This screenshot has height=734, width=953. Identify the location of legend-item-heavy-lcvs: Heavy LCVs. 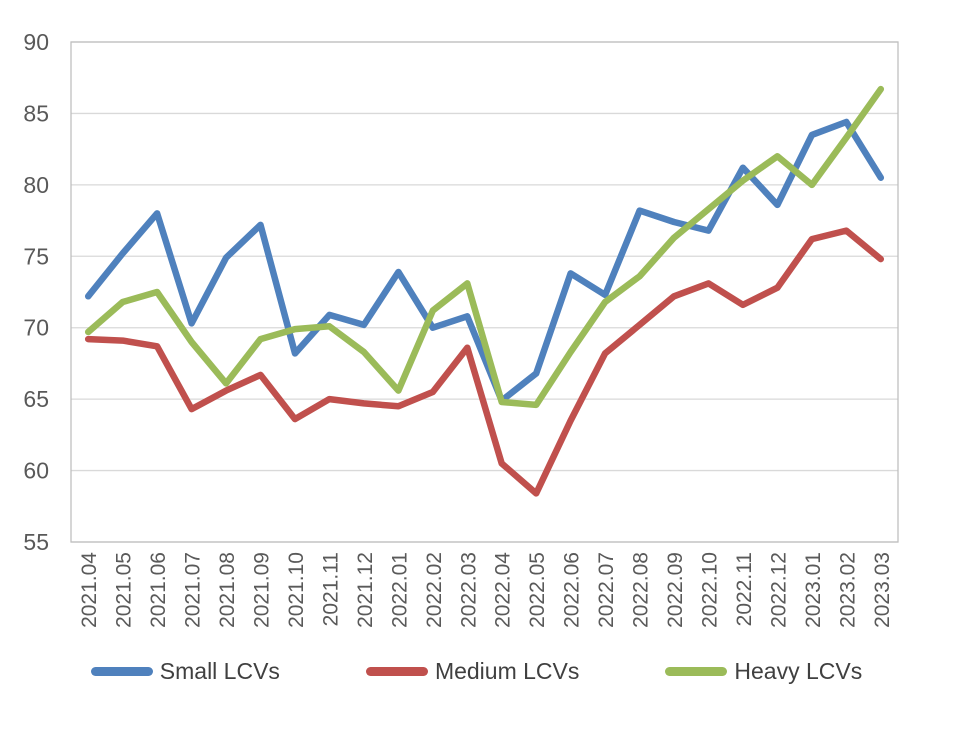
(763, 671).